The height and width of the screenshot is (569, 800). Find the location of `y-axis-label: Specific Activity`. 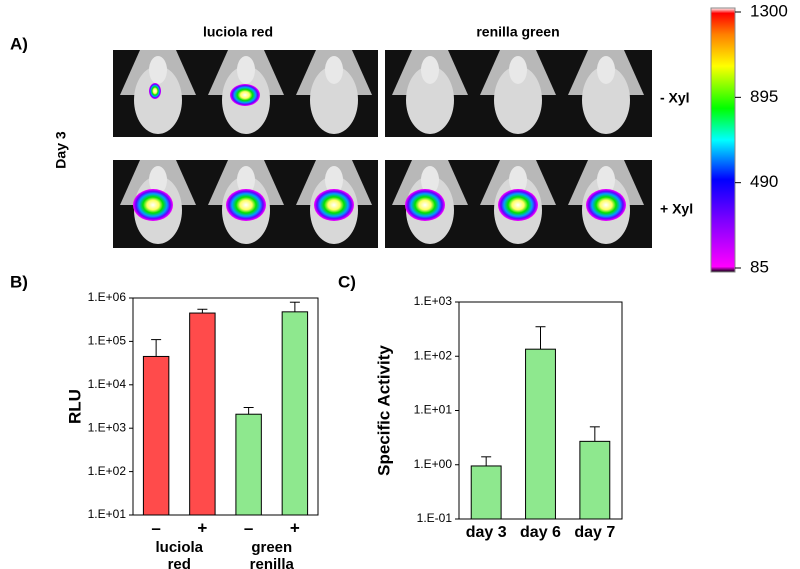

y-axis-label: Specific Activity is located at coordinates (383, 410).